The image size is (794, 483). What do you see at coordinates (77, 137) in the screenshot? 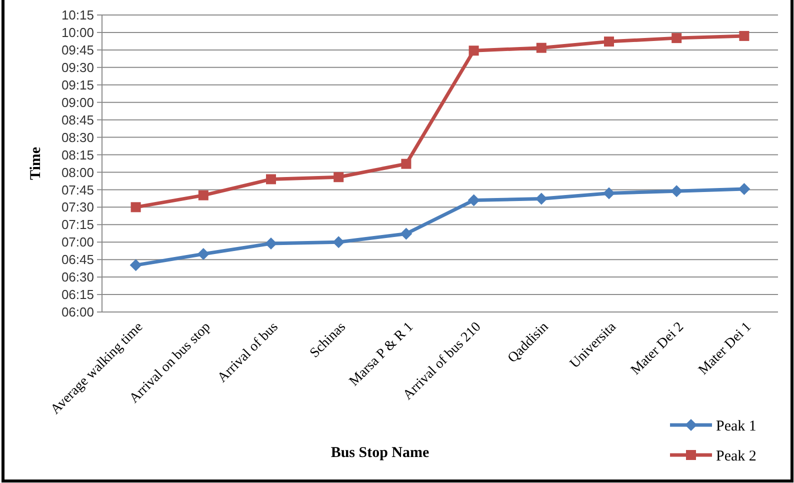
I see `y-tick-label: 08:30` at bounding box center [77, 137].